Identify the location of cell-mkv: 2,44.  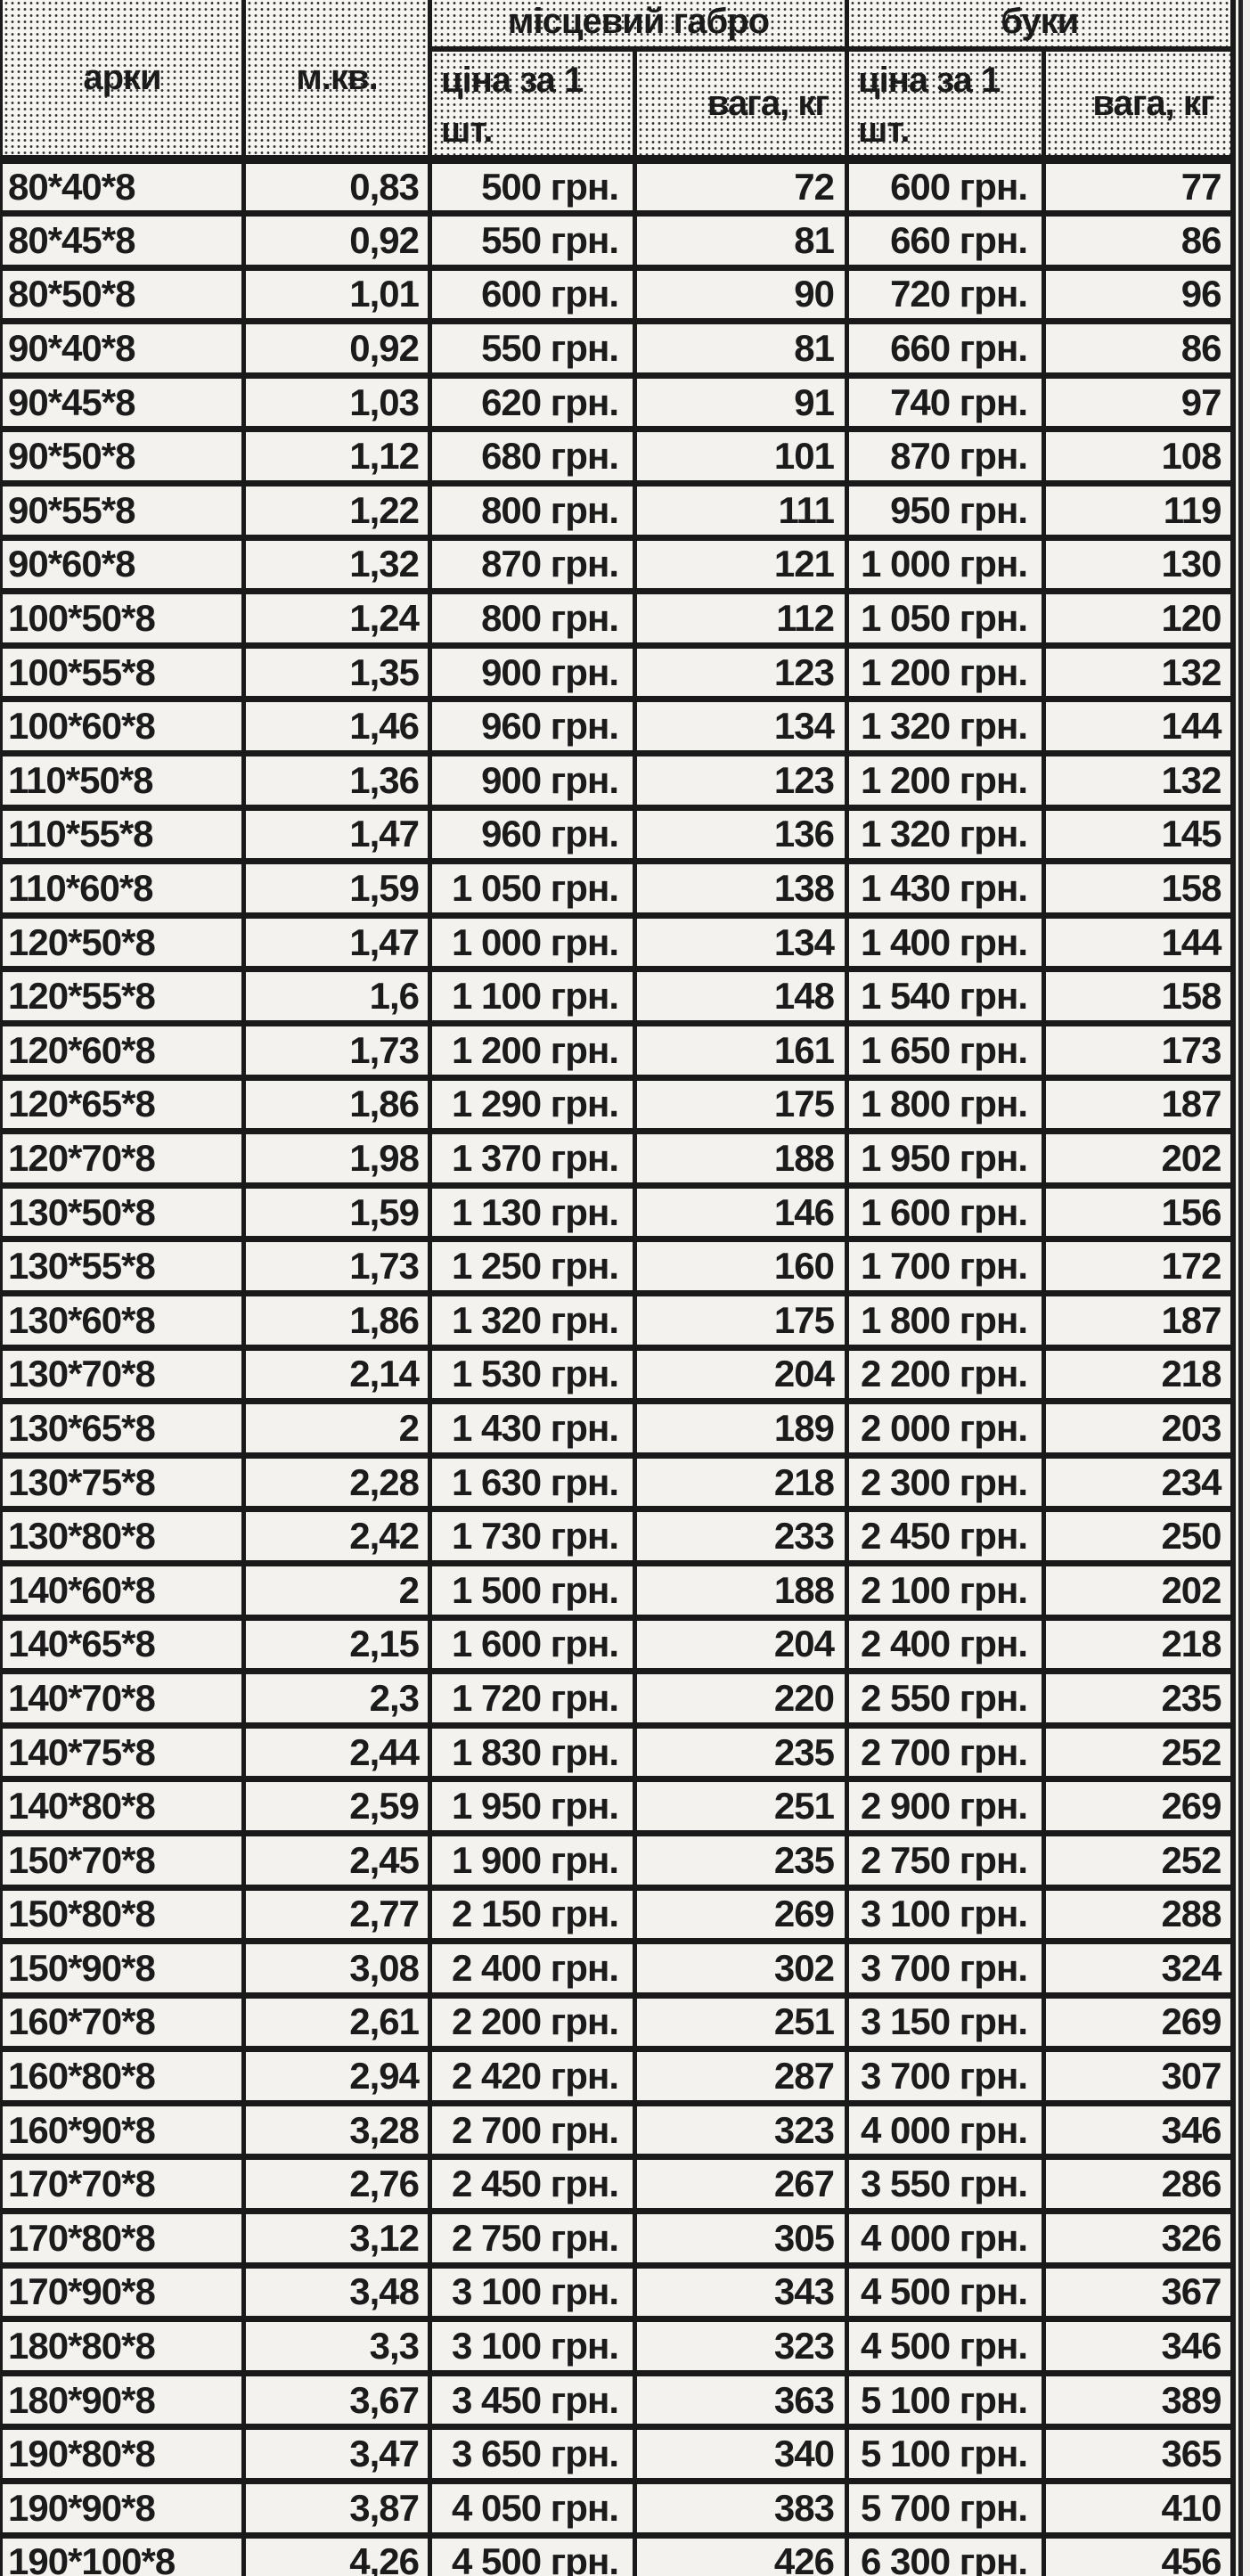
(336, 1752).